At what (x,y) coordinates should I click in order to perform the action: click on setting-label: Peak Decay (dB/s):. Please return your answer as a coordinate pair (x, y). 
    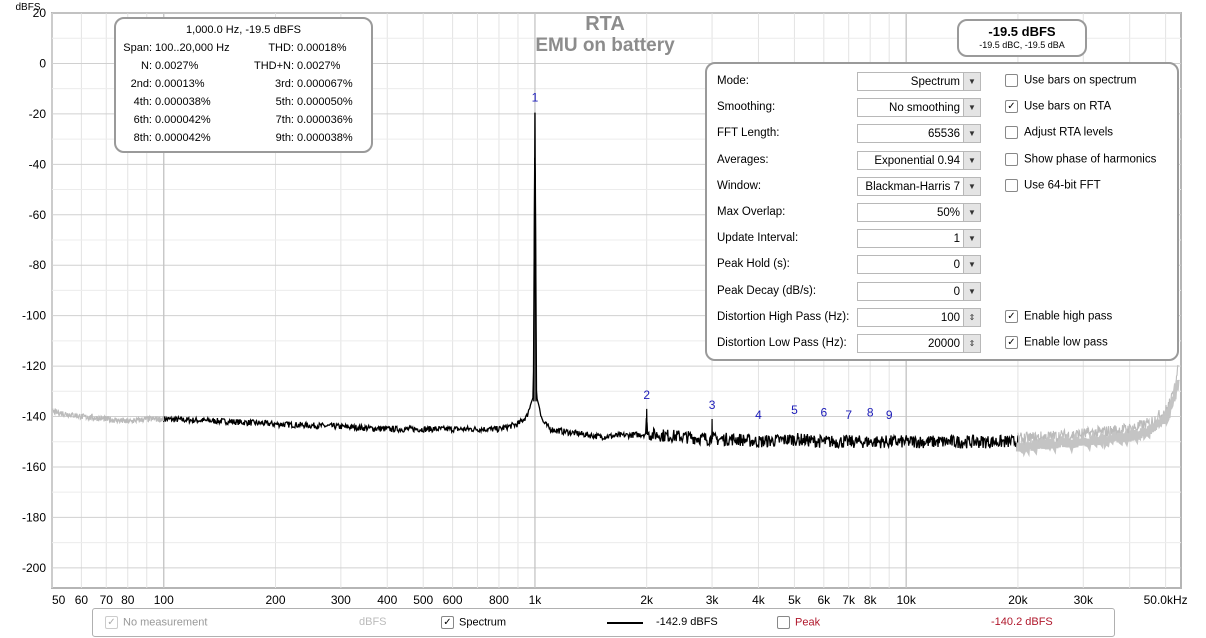
    Looking at the image, I should click on (767, 290).